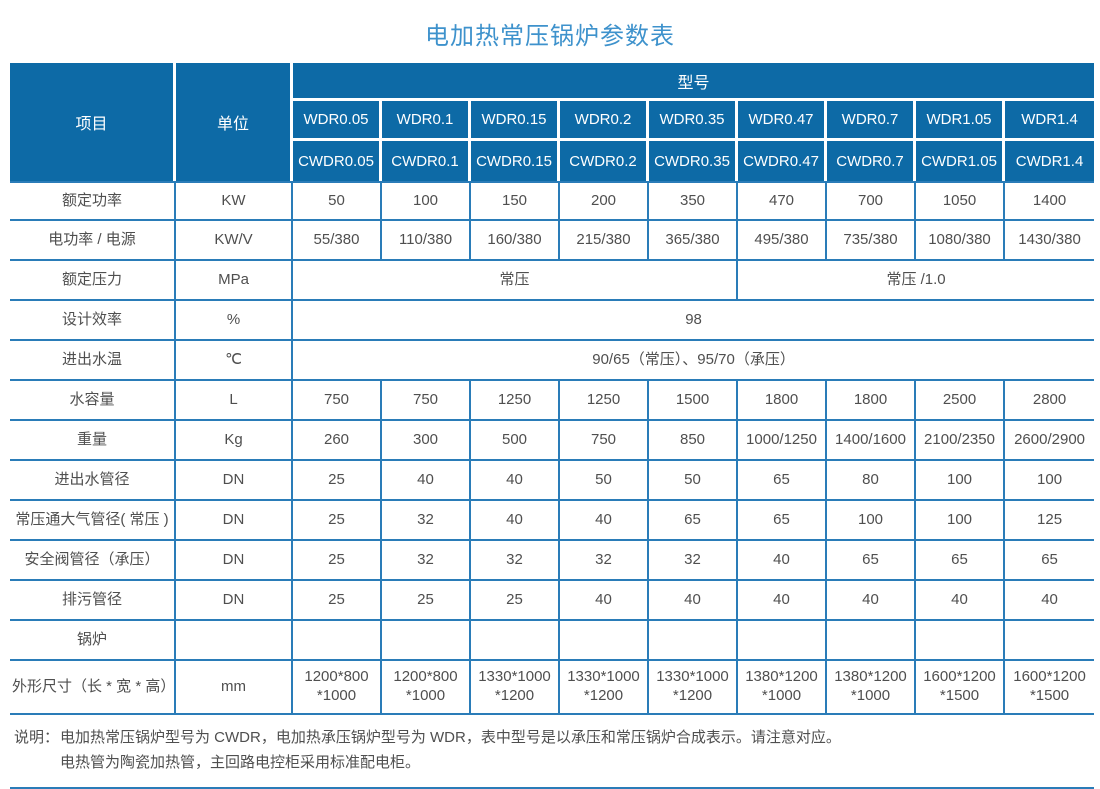  Describe the element at coordinates (916, 281) in the screenshot. I see `value-cell: 常压 /1.0` at that location.